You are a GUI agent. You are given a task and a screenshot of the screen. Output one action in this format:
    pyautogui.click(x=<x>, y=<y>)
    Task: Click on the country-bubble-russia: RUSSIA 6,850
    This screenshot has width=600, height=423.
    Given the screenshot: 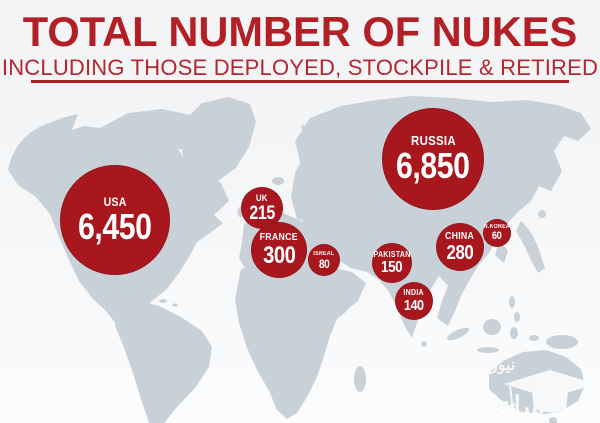 What is the action you would take?
    pyautogui.click(x=433, y=159)
    